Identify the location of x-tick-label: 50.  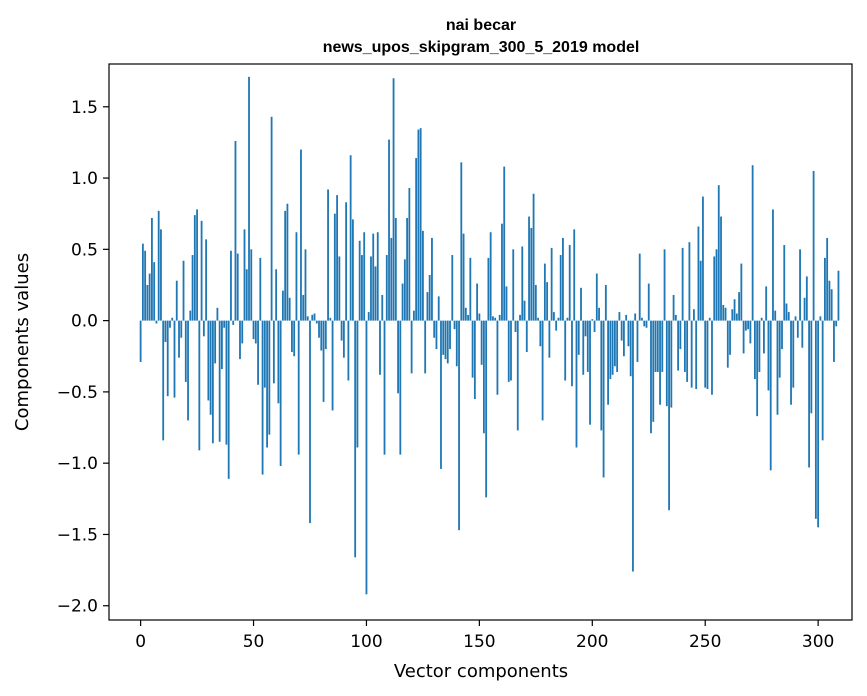
(254, 642).